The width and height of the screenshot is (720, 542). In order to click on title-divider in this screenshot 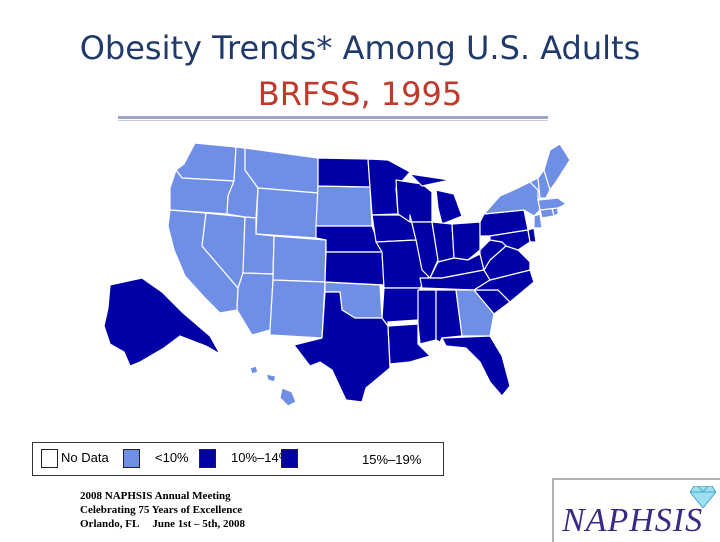, I will do `click(333, 117)`.